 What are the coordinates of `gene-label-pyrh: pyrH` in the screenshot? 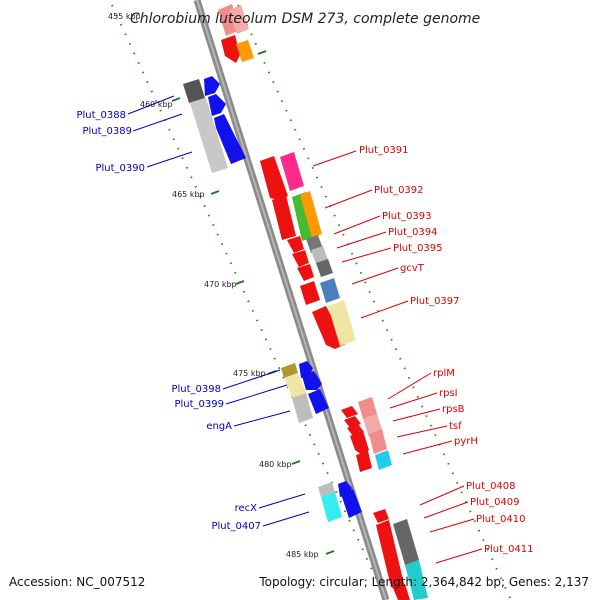 It's located at (466, 441).